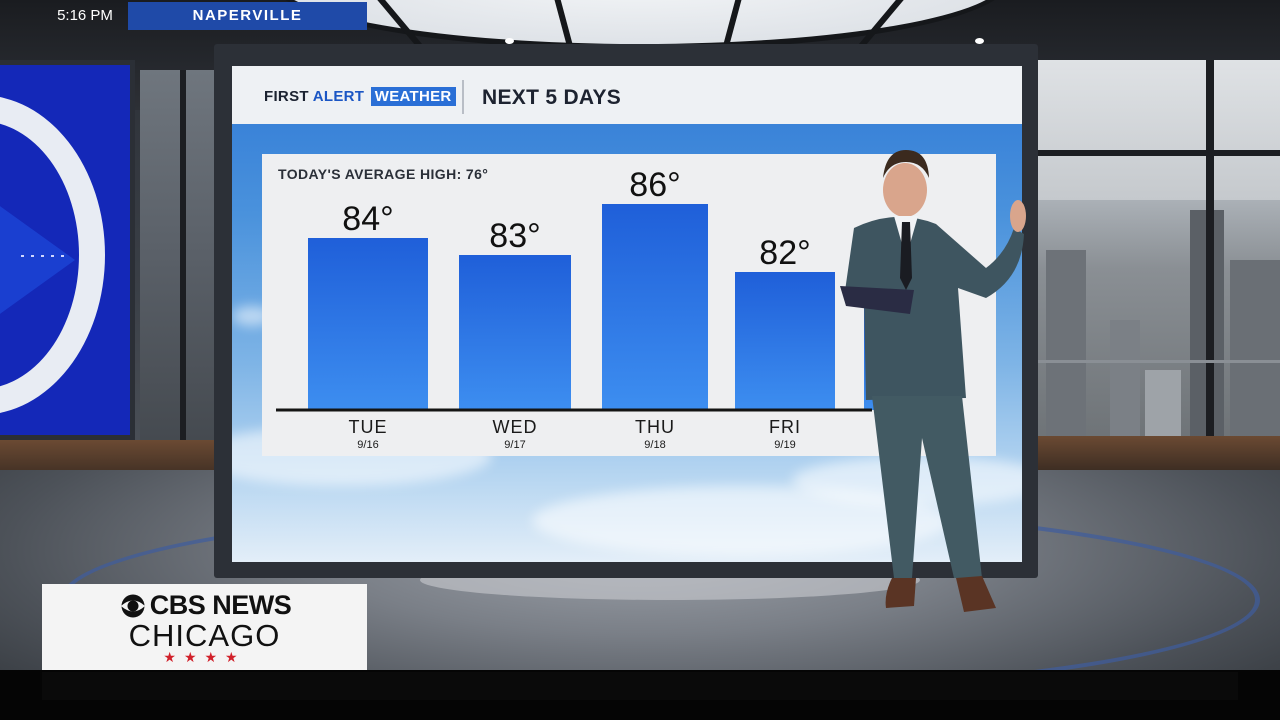 The height and width of the screenshot is (720, 1280). What do you see at coordinates (552, 97) in the screenshot?
I see `page-title: NEXT 5 DAYS` at bounding box center [552, 97].